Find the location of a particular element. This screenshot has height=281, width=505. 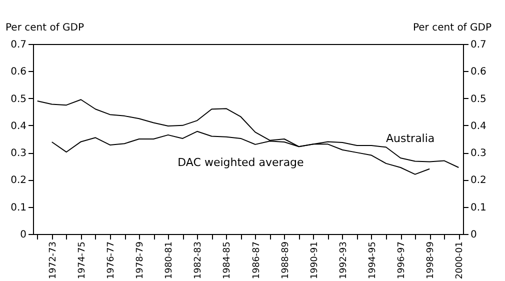

x-tick-label: 1978-79 is located at coordinates (141, 260).